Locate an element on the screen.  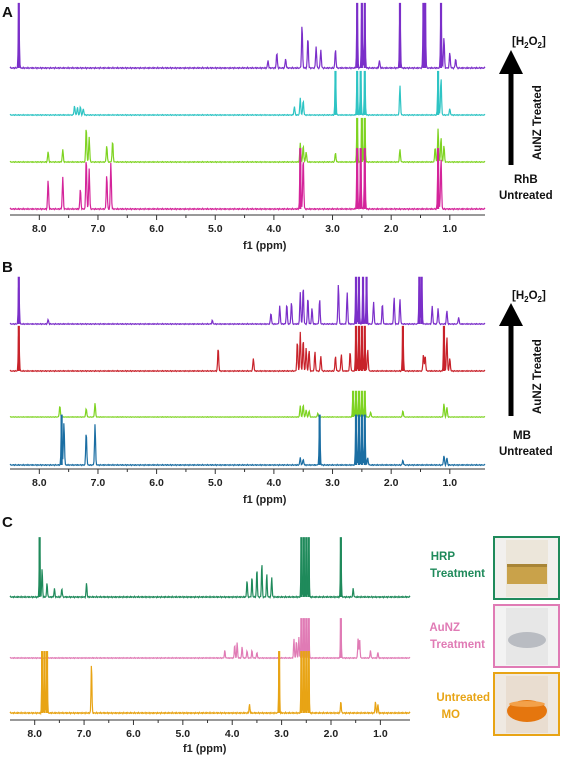
panel-b-arrow-head is located at coordinates (511, 314).